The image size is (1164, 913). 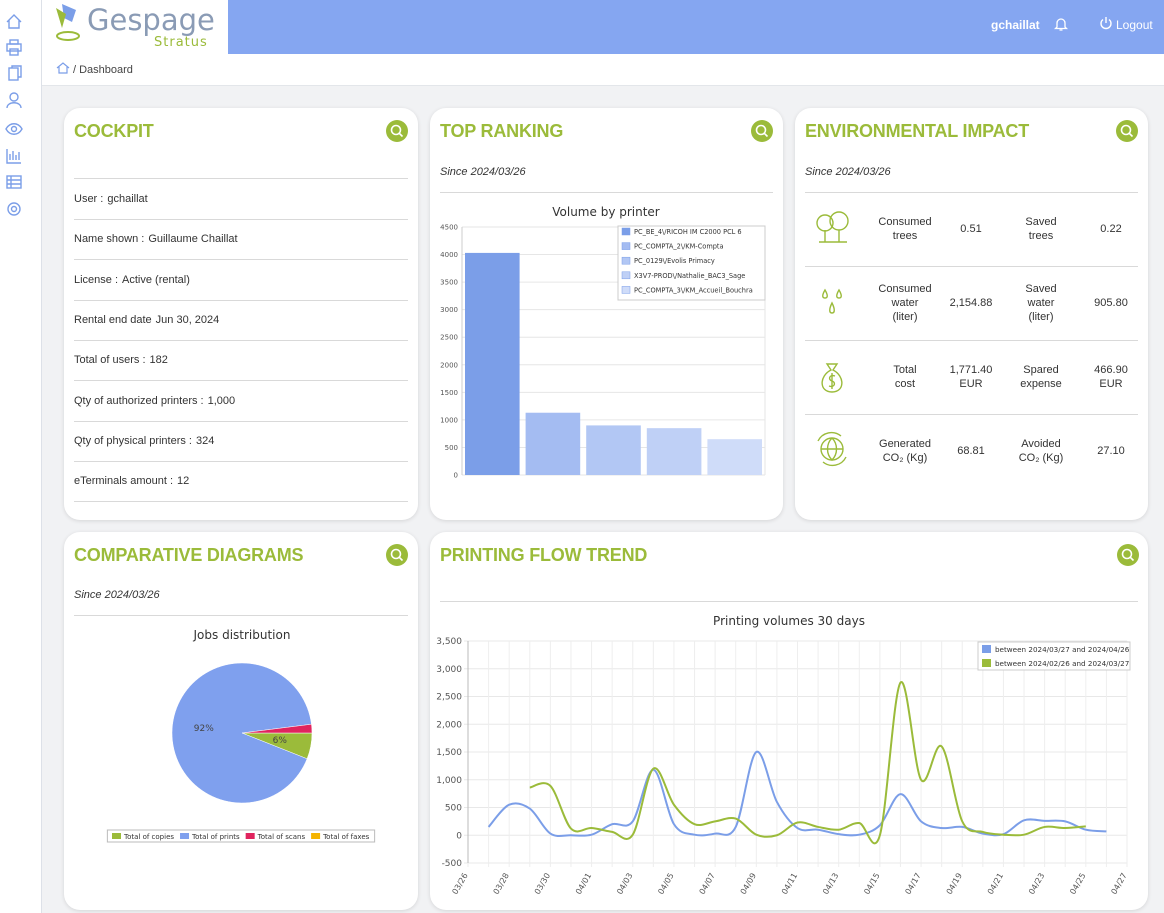 What do you see at coordinates (63, 68) in the screenshot?
I see `breadcrumb-home` at bounding box center [63, 68].